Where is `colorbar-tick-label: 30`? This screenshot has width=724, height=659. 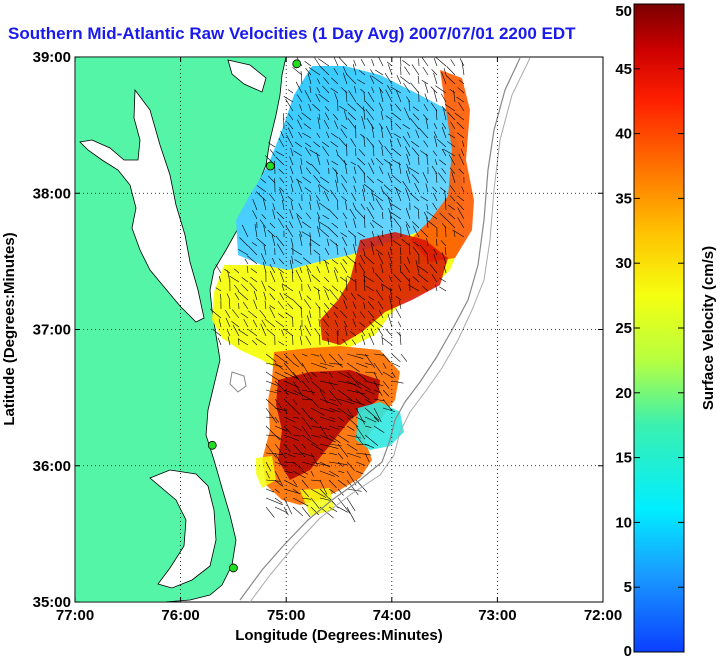 colorbar-tick-label: 30 is located at coordinates (623, 263).